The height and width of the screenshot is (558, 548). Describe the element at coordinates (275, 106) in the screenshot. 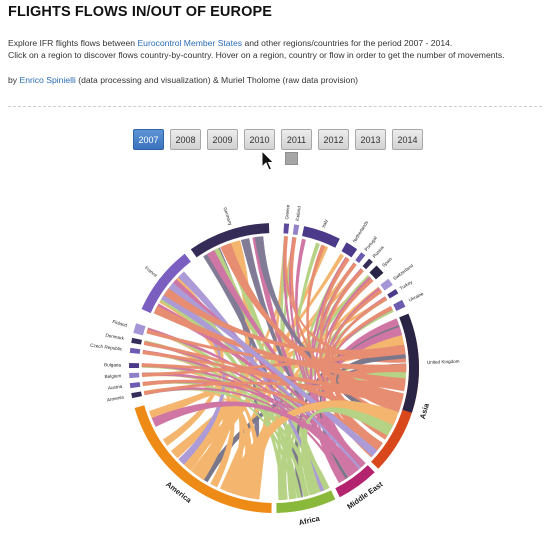

I see `divider` at that location.